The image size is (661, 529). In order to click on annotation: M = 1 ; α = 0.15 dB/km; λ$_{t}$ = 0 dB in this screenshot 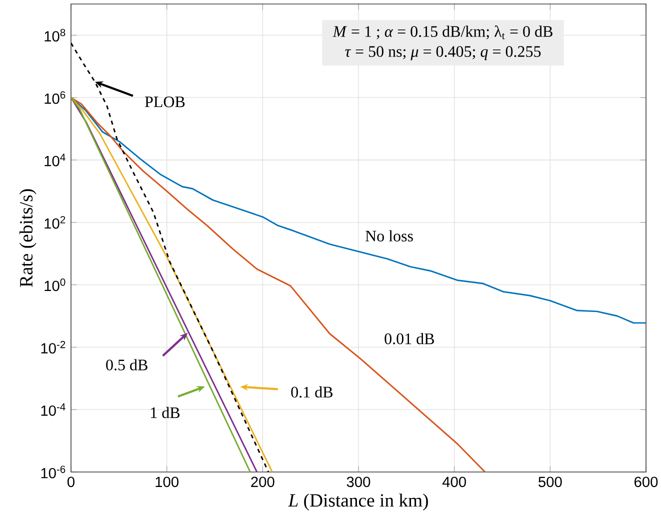, I will do `click(442, 32)`.